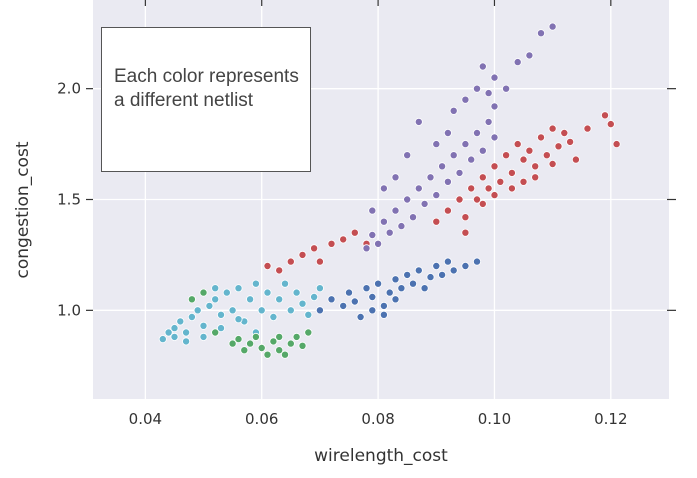  I want to click on y-tick-label: 1.5, so click(69, 200).